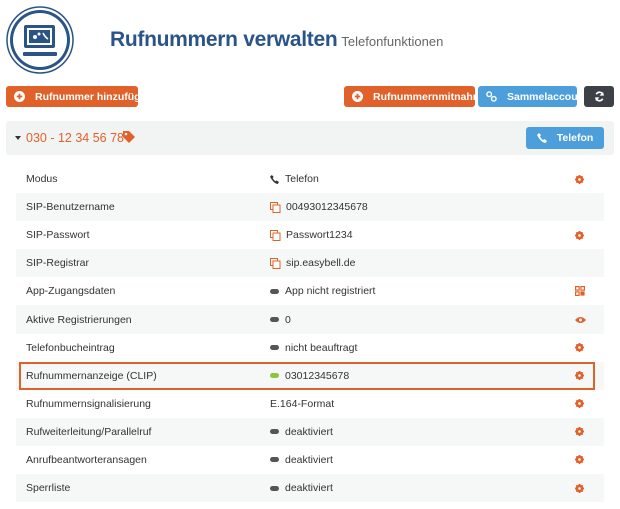 This screenshot has height=509, width=620. What do you see at coordinates (491, 96) in the screenshot?
I see `link-icon` at bounding box center [491, 96].